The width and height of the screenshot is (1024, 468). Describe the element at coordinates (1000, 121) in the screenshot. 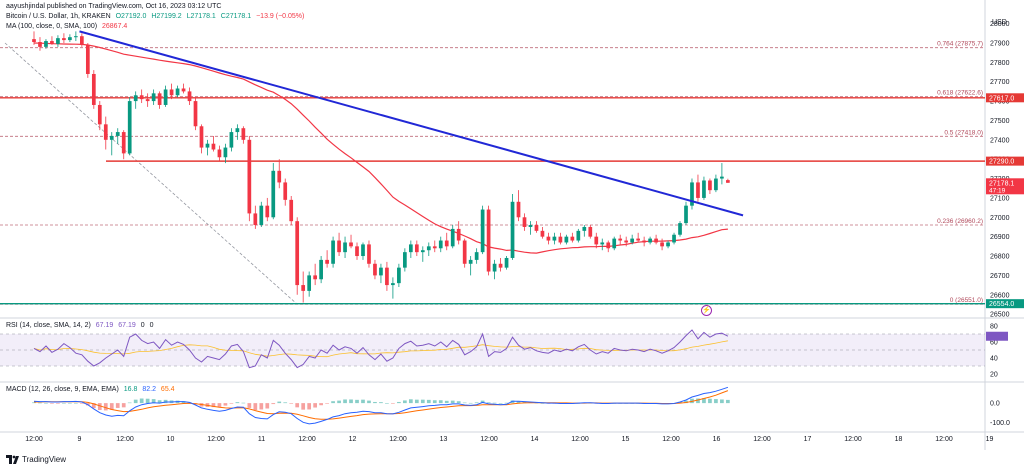

I see `price-tick-label: 27500` at that location.